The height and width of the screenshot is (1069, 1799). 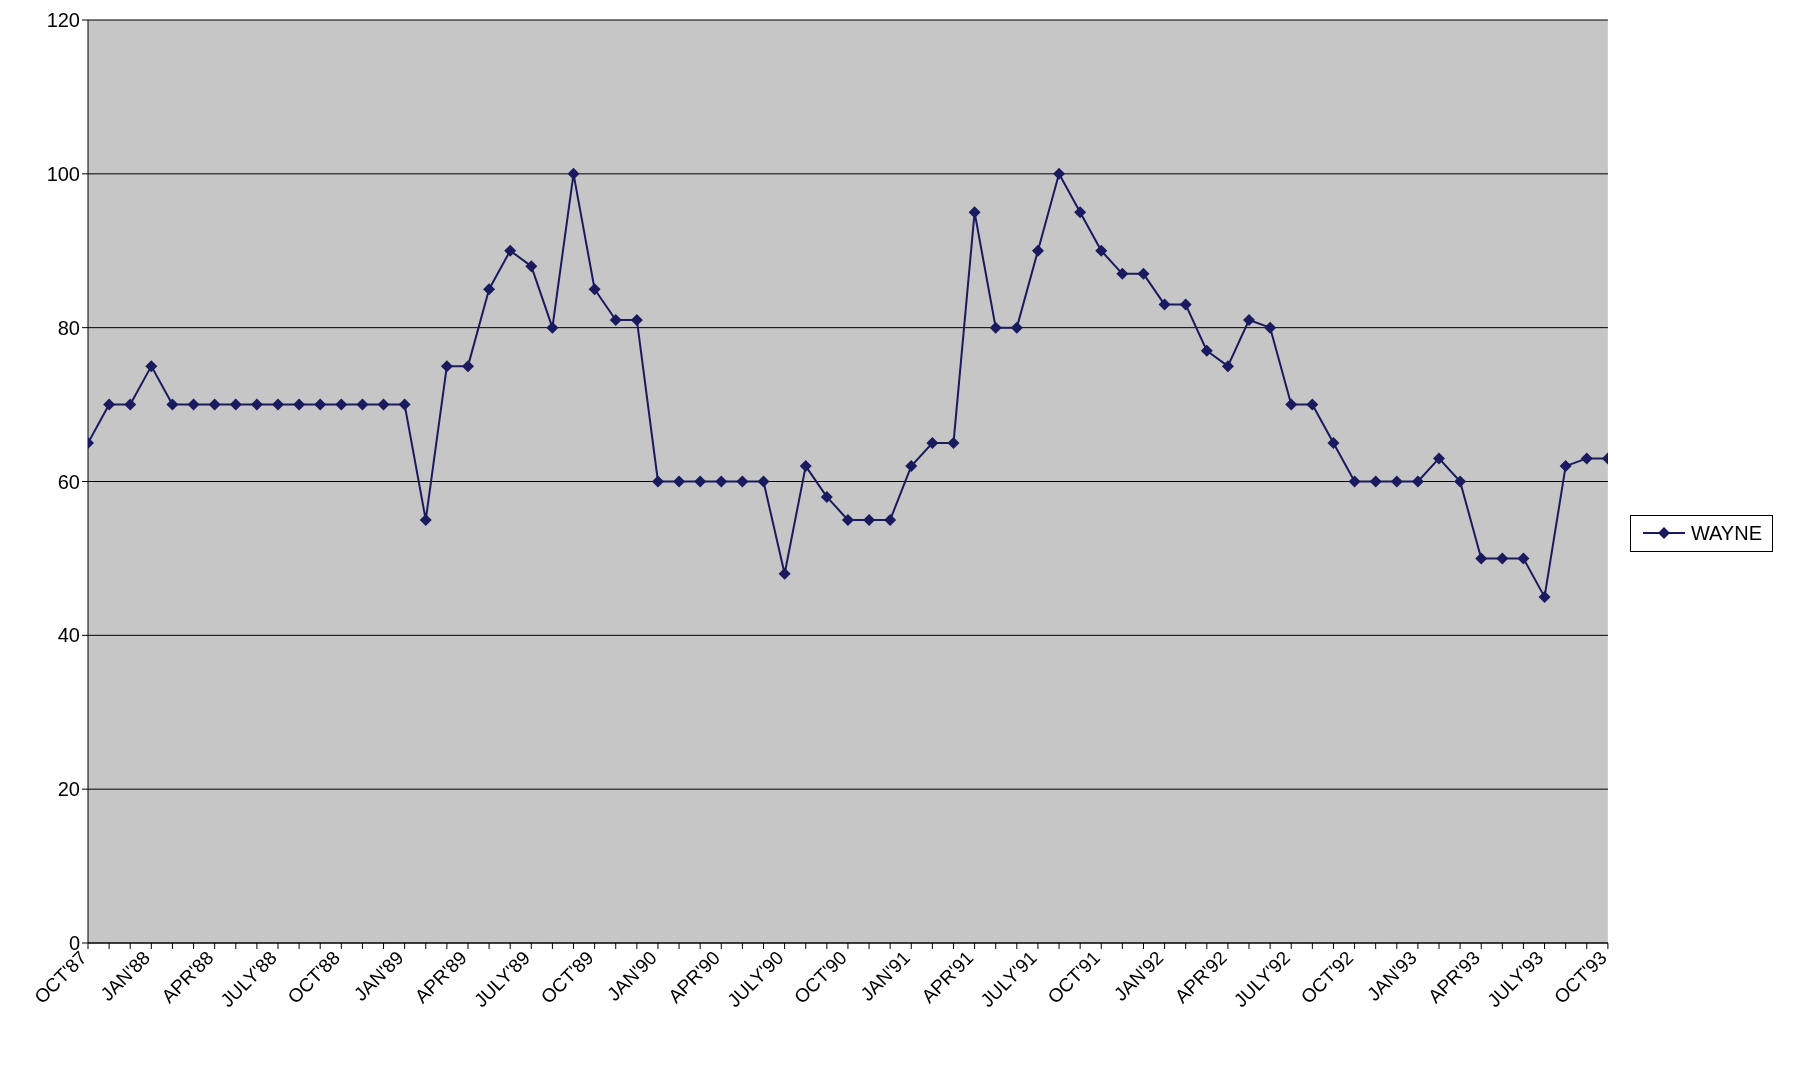 What do you see at coordinates (63, 20) in the screenshot?
I see `y-tick-label: 120` at bounding box center [63, 20].